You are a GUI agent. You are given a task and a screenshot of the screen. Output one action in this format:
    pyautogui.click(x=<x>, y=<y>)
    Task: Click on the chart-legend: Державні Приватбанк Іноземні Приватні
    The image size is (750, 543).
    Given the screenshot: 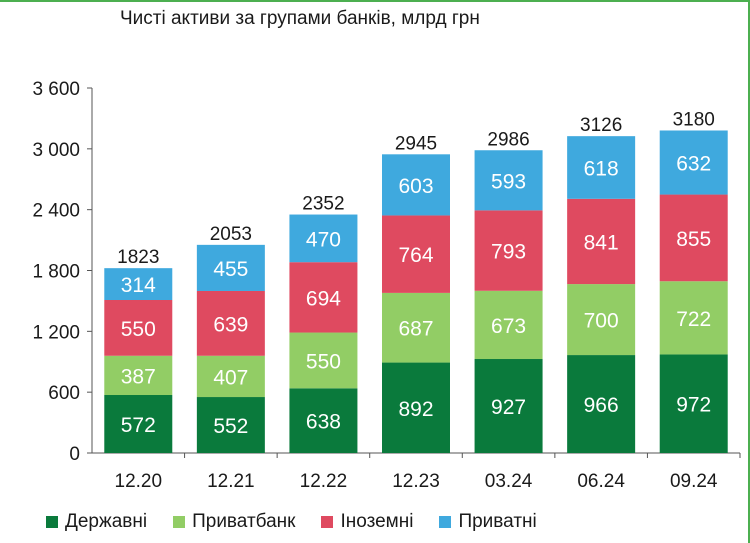 What is the action you would take?
    pyautogui.click(x=304, y=522)
    